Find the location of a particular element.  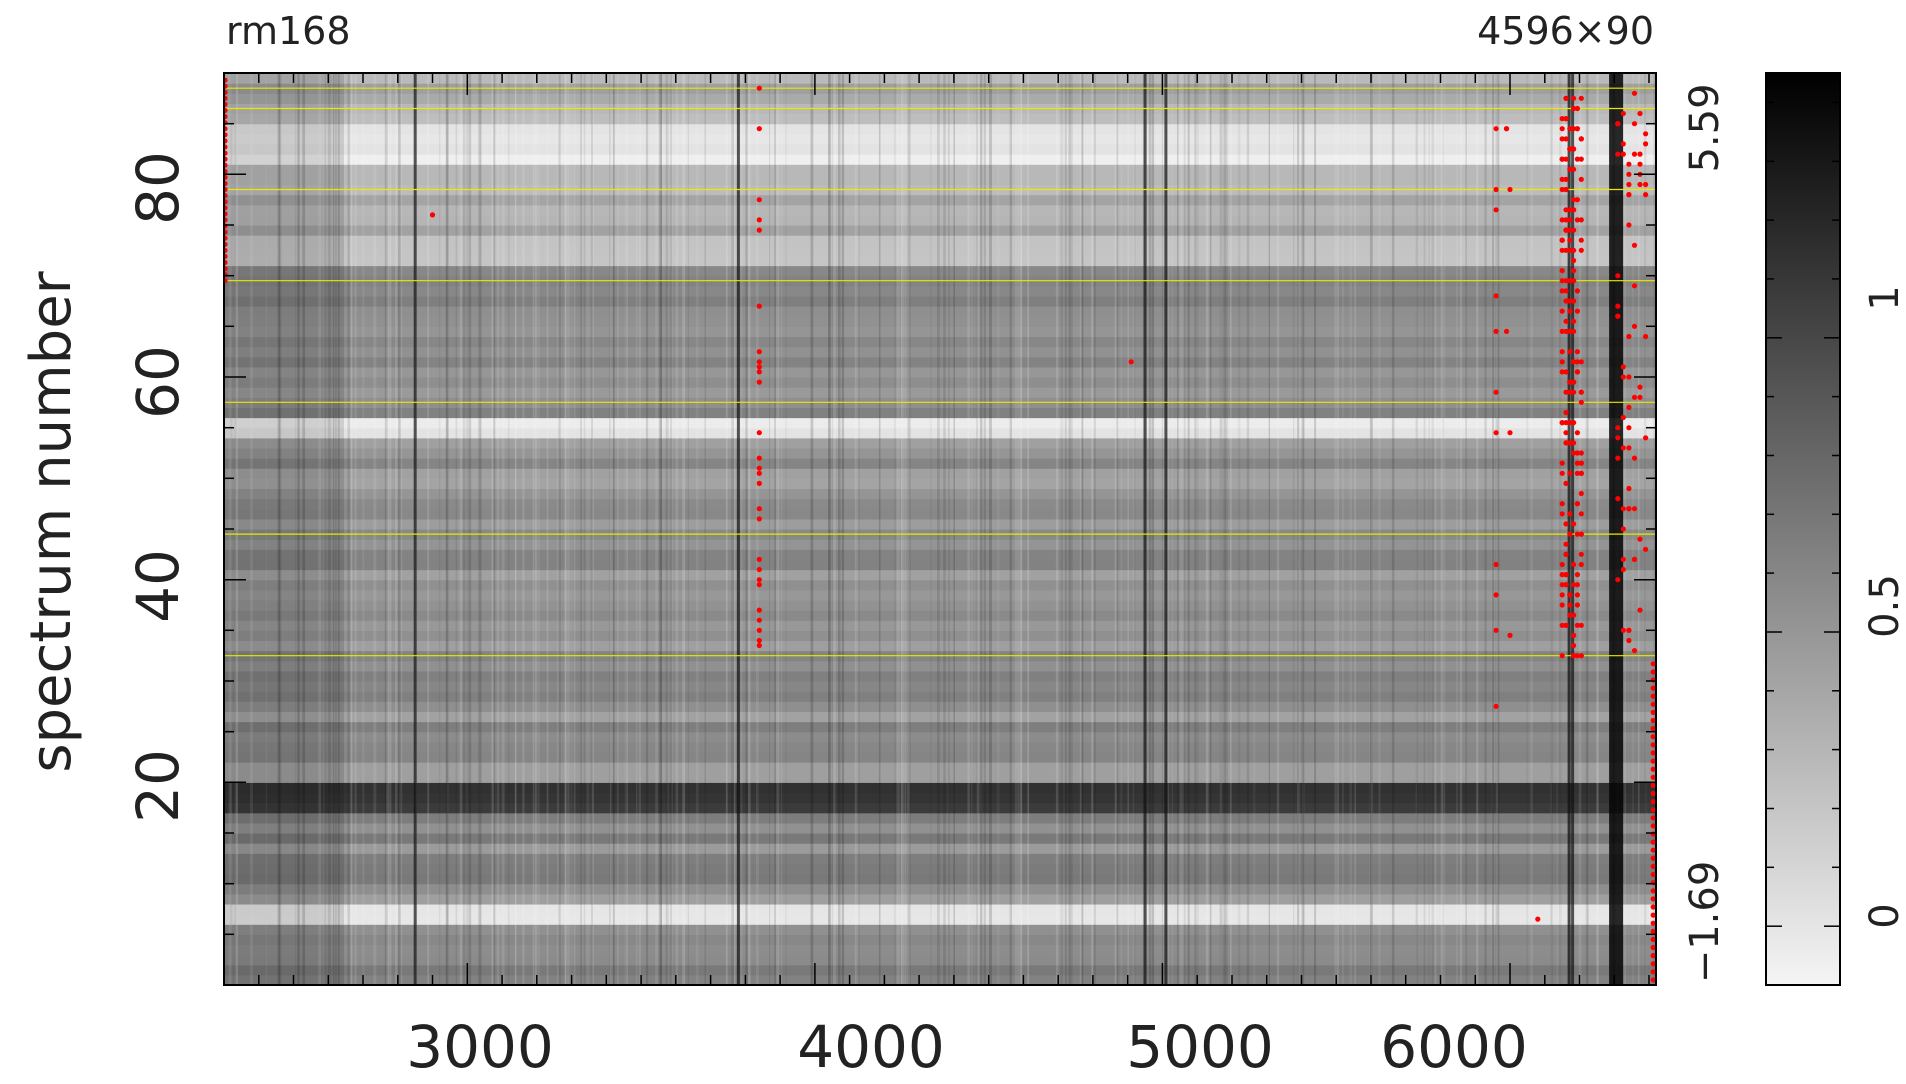

x-tick-label-5000: 5000 is located at coordinates (1200, 1047).